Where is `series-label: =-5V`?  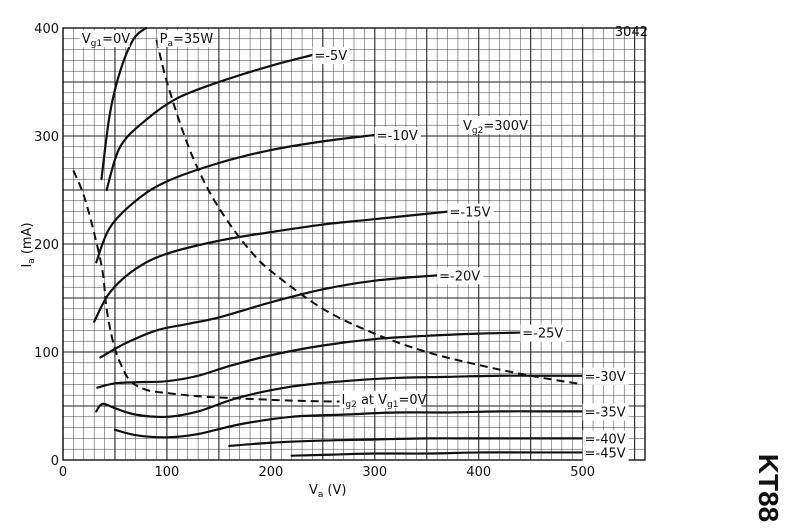
series-label: =-5V is located at coordinates (331, 55).